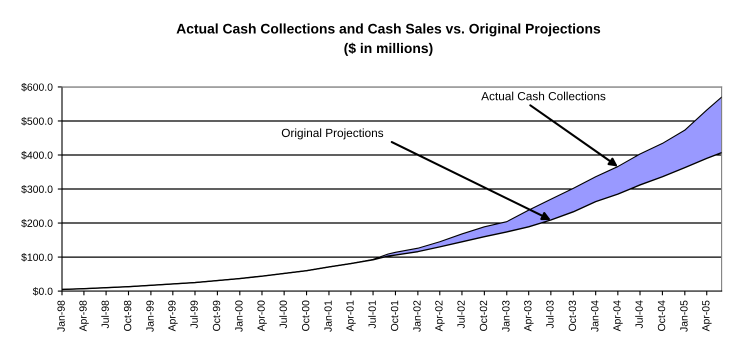  I want to click on x-tick-label: Jan-03, so click(506, 316).